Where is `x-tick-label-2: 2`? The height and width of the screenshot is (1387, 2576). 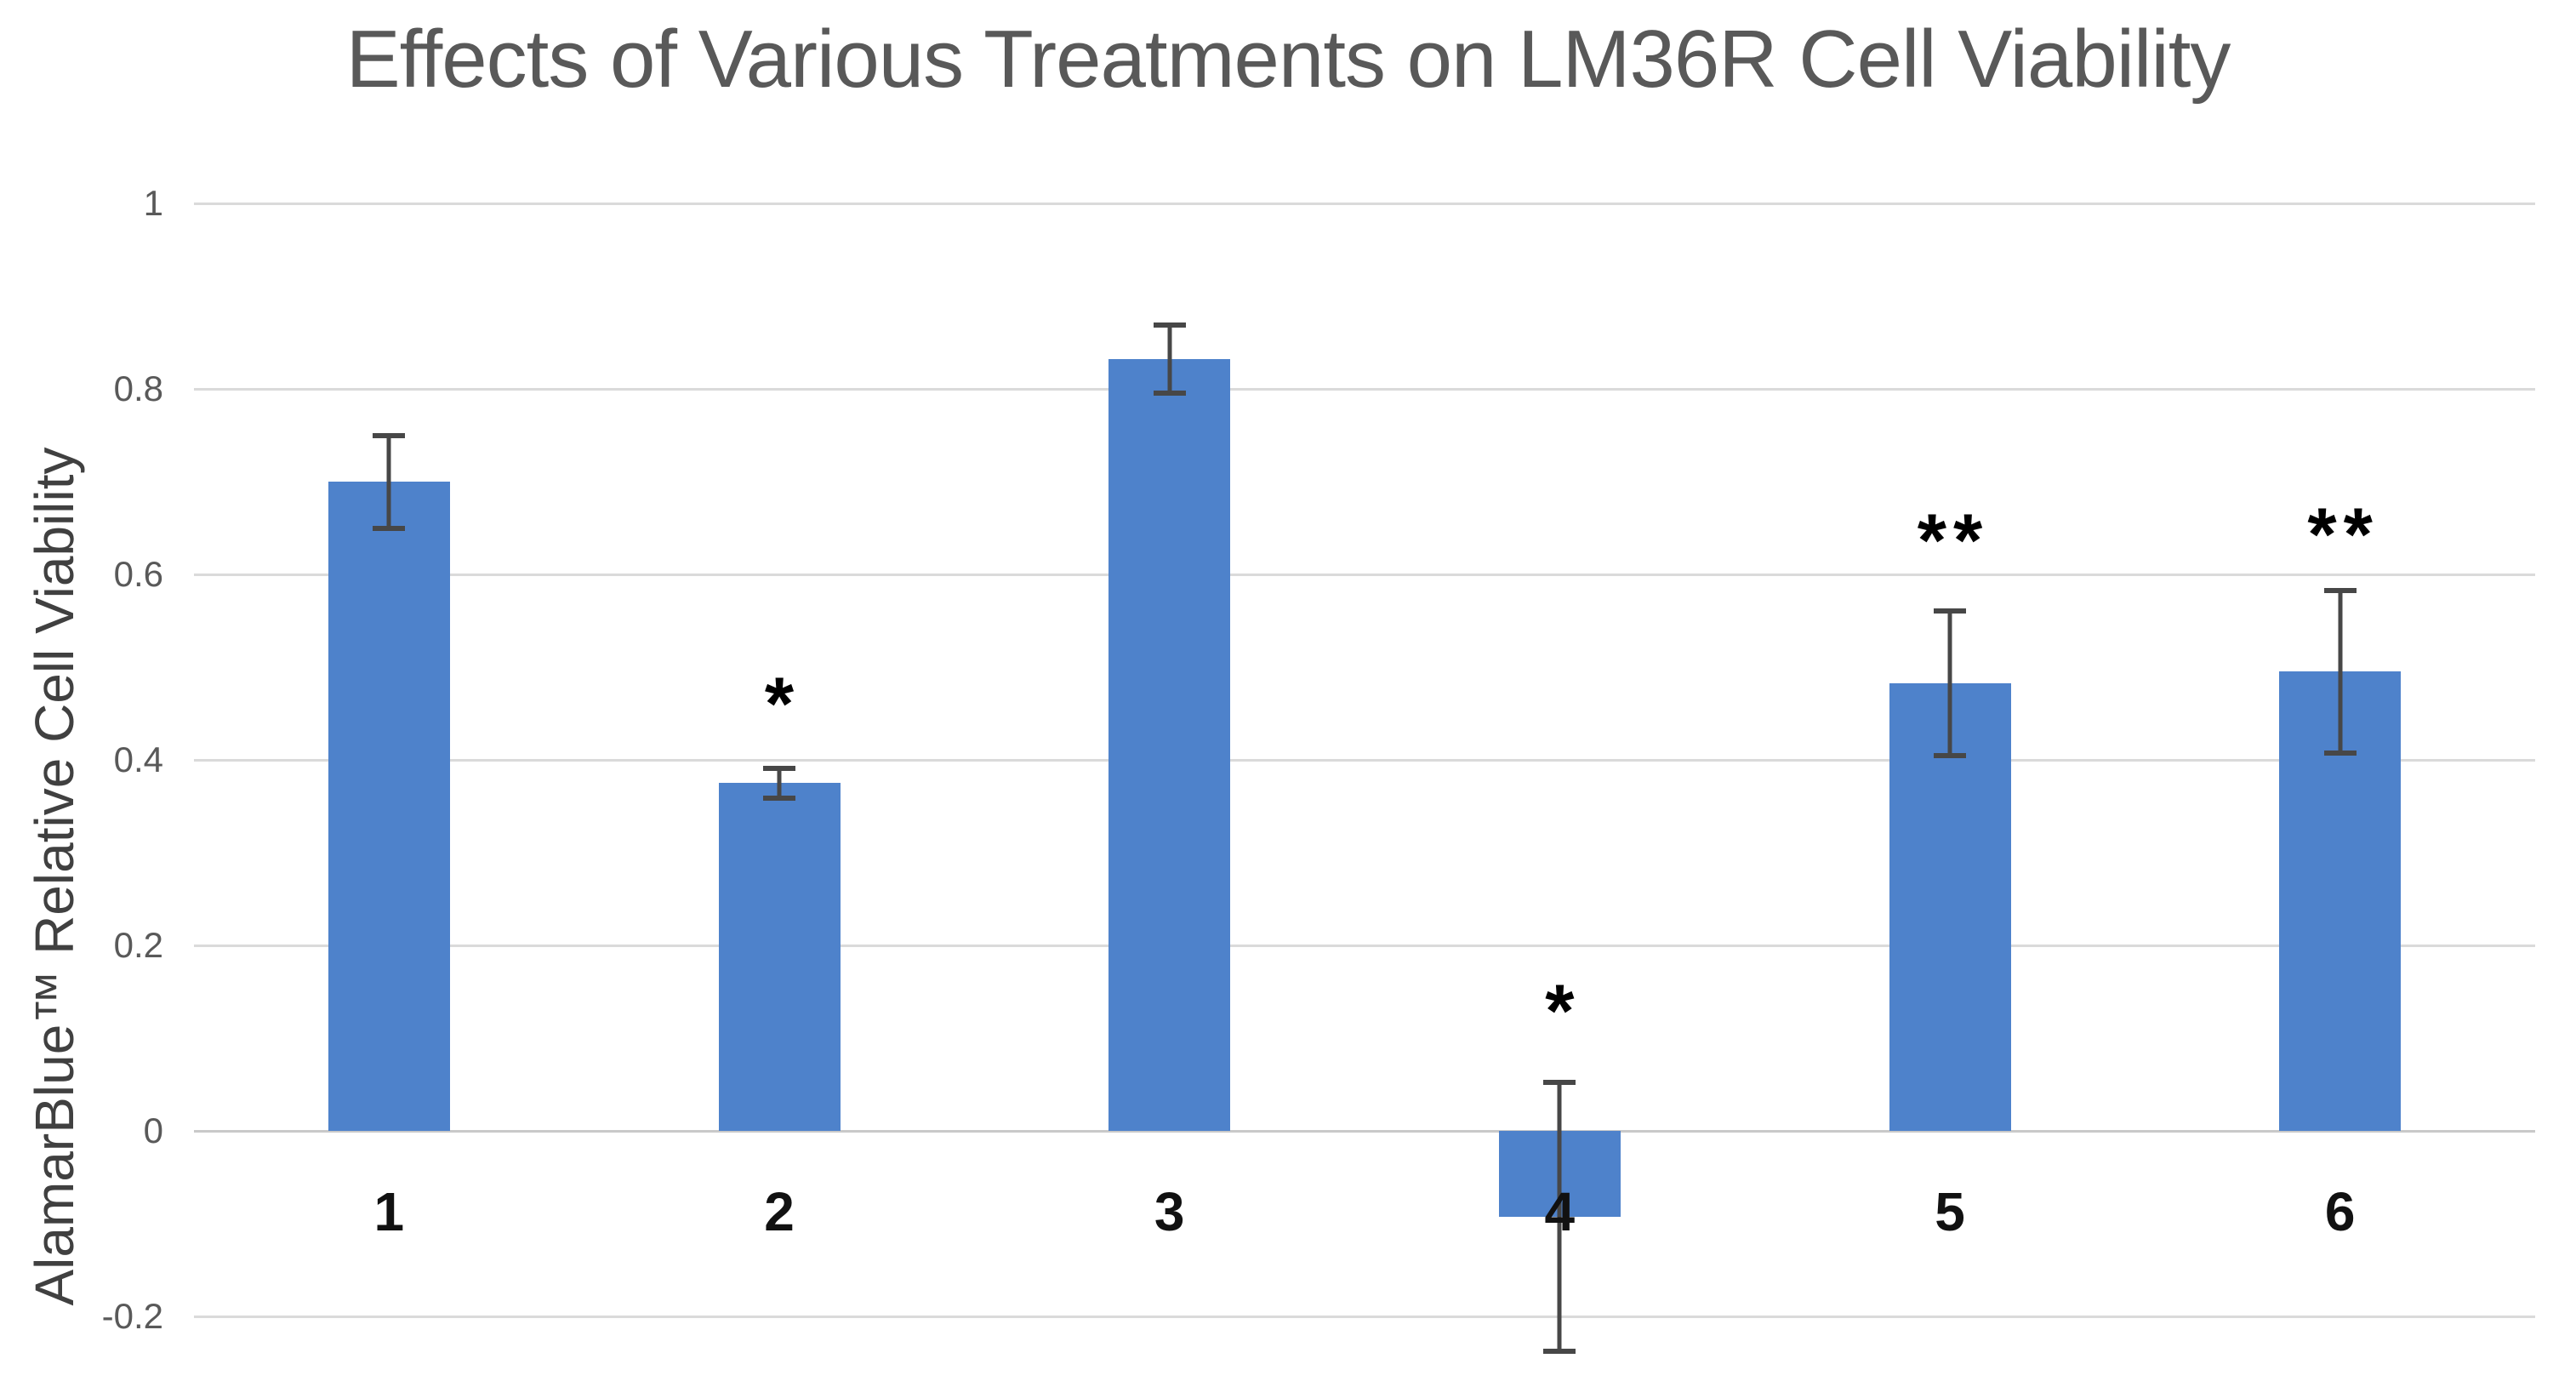 x-tick-label-2: 2 is located at coordinates (780, 1211).